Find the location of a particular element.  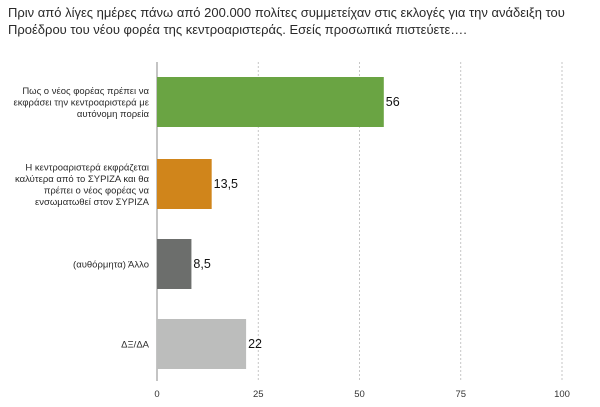

x-tick-label-50: 50 is located at coordinates (359, 394).